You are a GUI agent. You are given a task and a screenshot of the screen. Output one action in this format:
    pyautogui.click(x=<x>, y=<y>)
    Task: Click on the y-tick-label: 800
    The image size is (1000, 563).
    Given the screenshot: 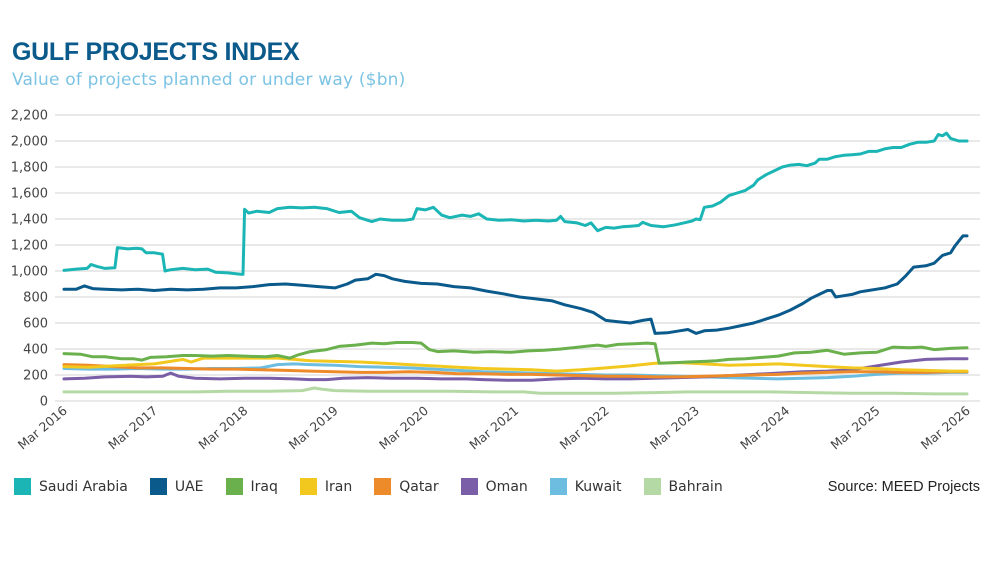 What is the action you would take?
    pyautogui.click(x=35, y=298)
    